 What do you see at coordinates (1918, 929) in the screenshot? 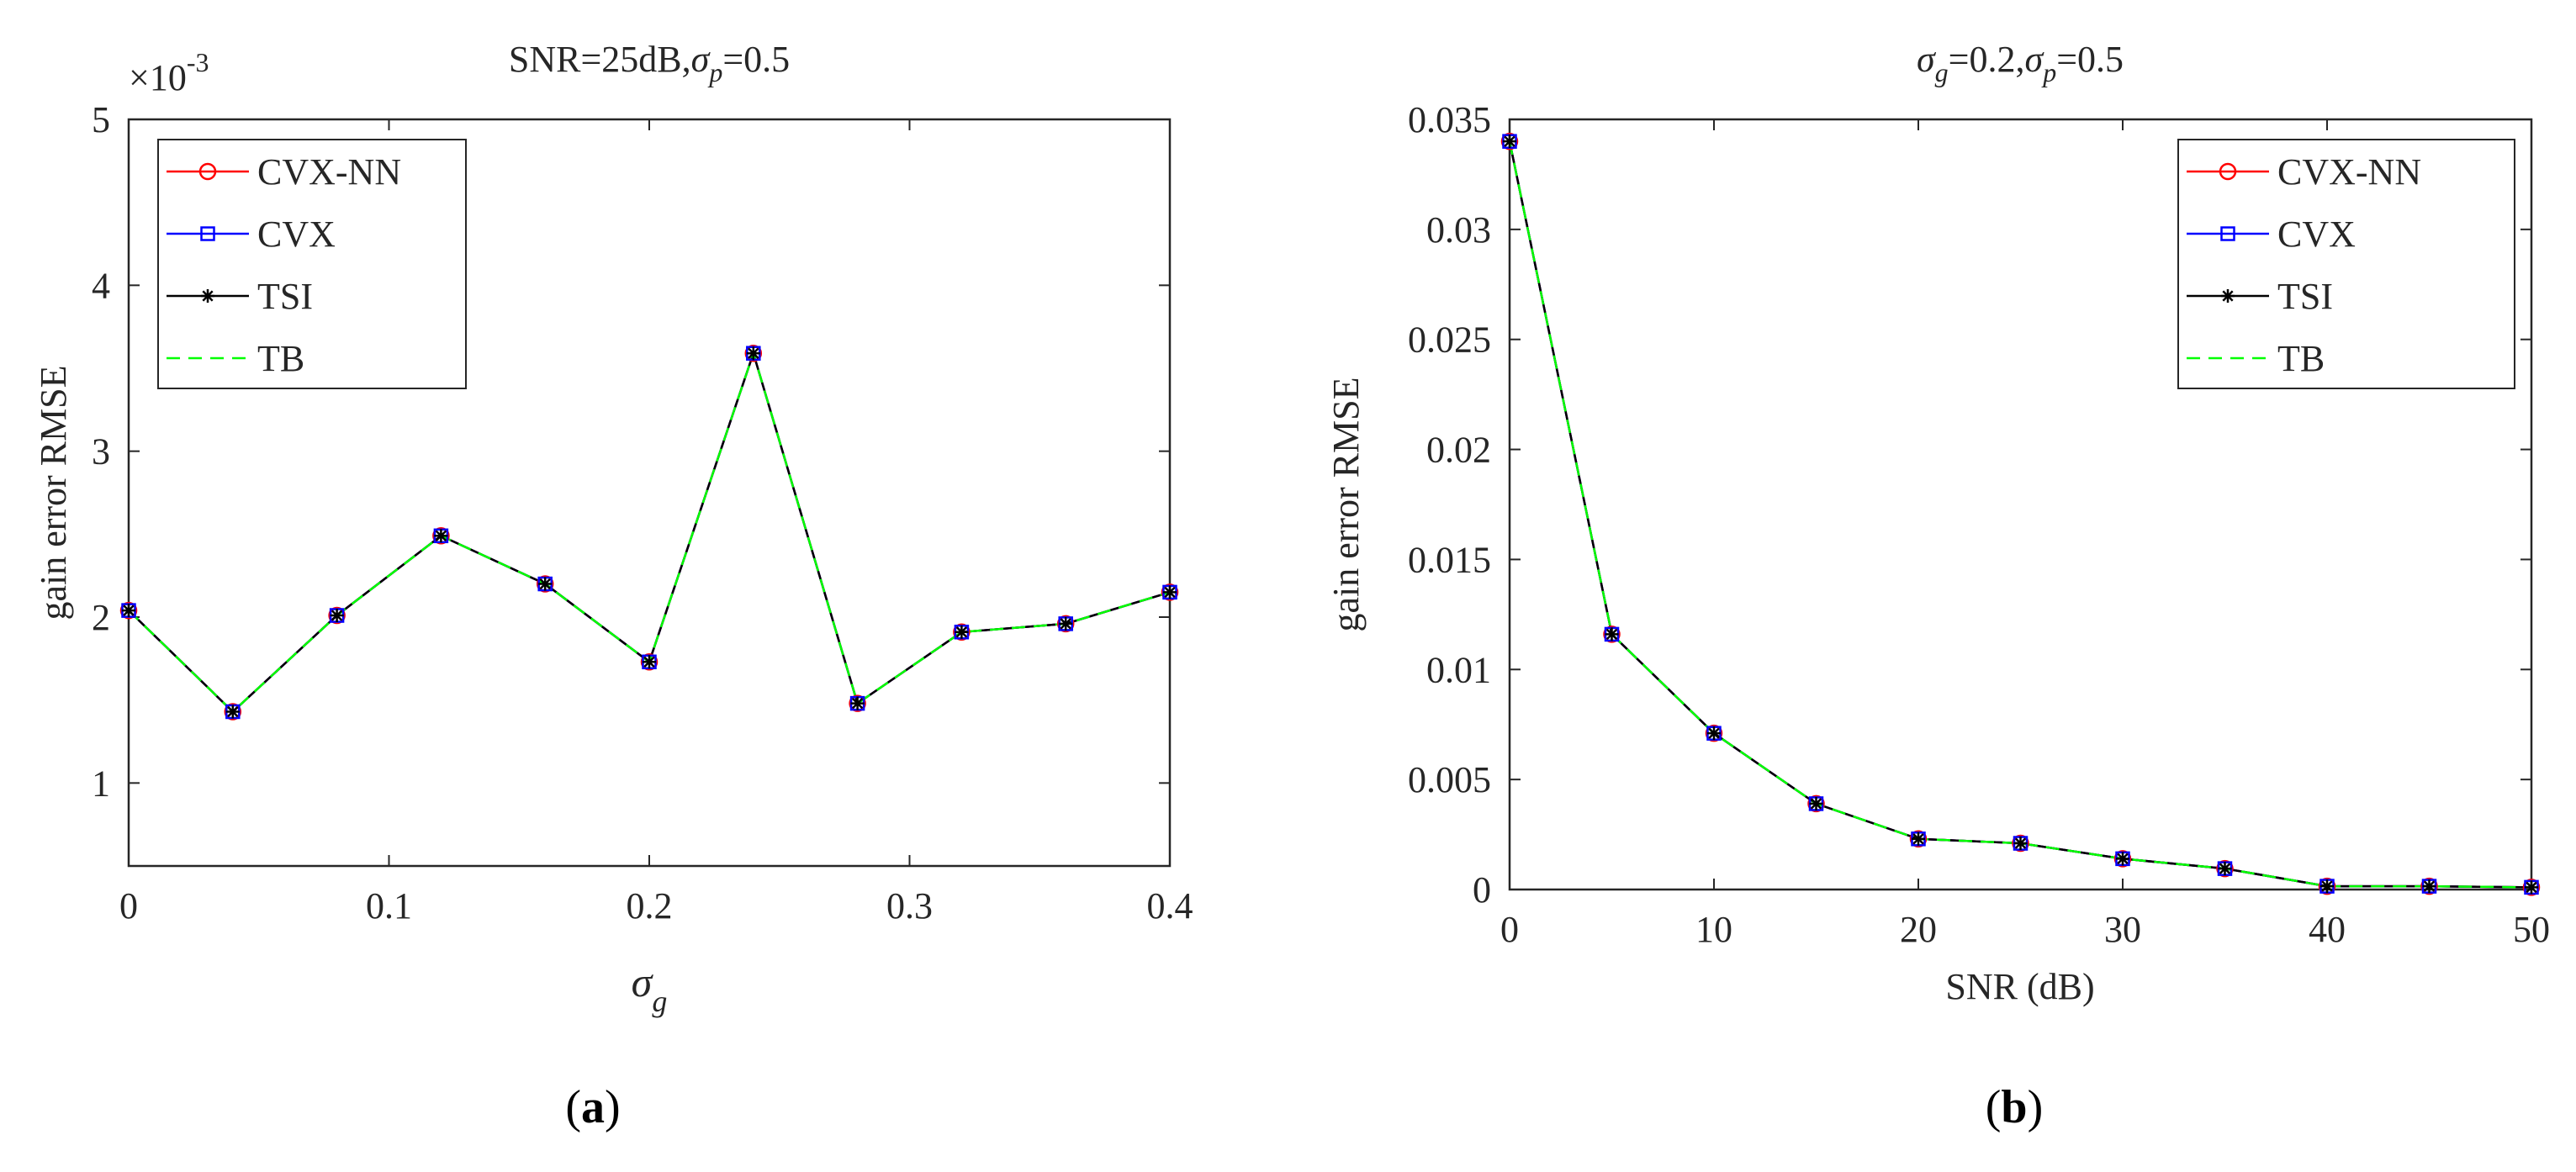
I see `x-tick-label: 20` at bounding box center [1918, 929].